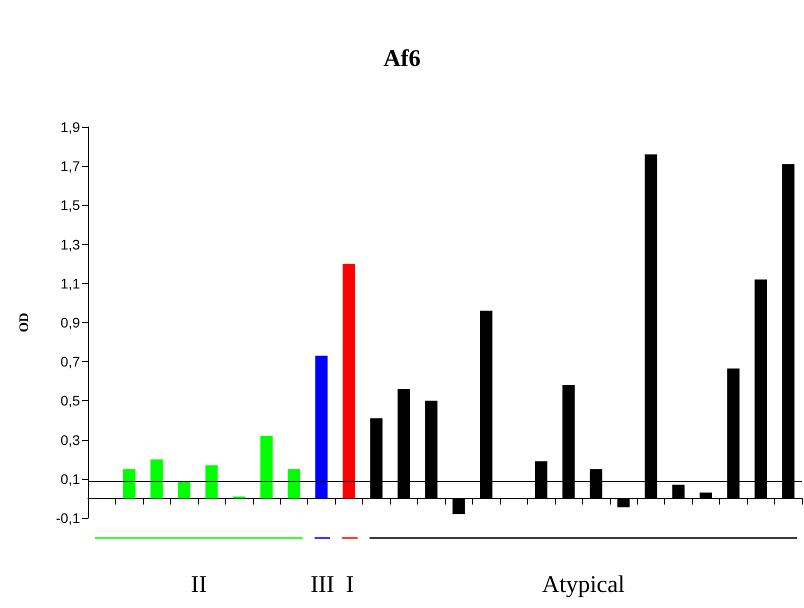 The width and height of the screenshot is (804, 608). I want to click on text: I, so click(350, 585).